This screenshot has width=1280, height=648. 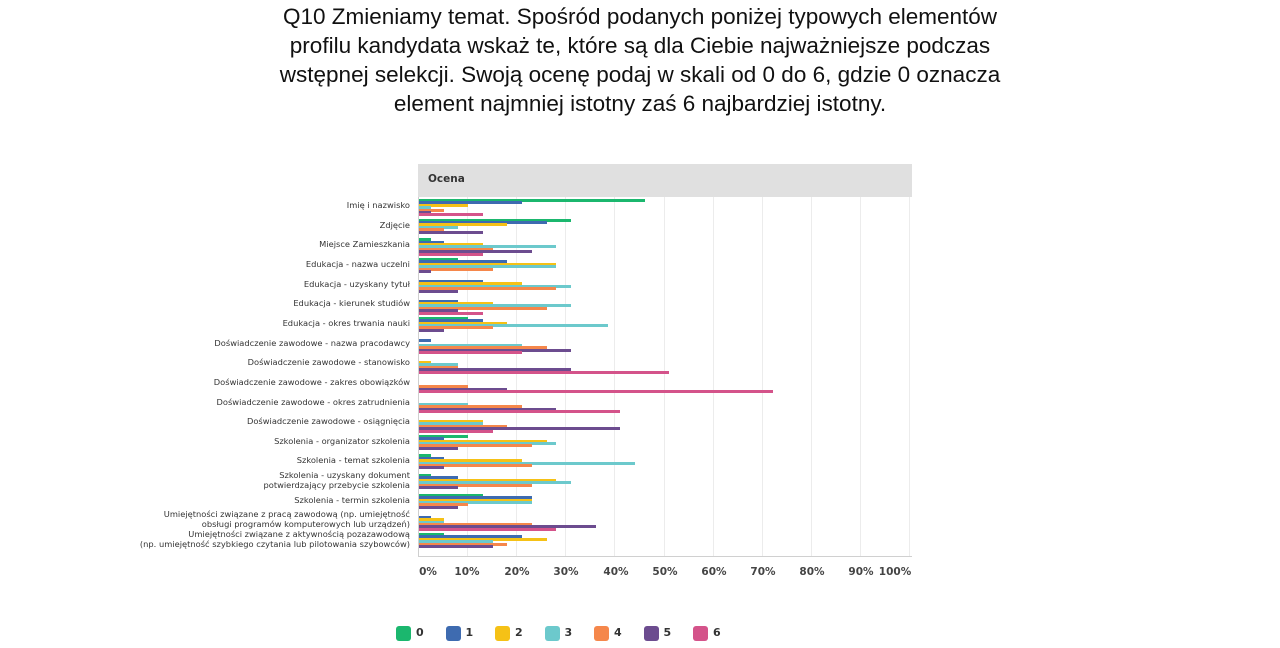 What do you see at coordinates (733, 633) in the screenshot?
I see `legend-item-6: 6` at bounding box center [733, 633].